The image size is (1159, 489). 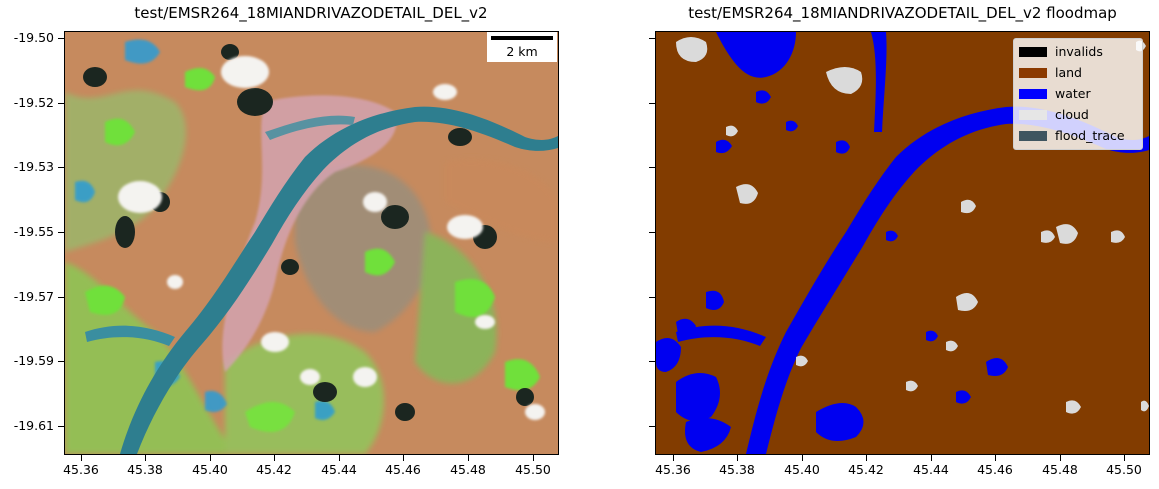 I want to click on legend-item-cloud: cloud, so click(x=1077, y=114).